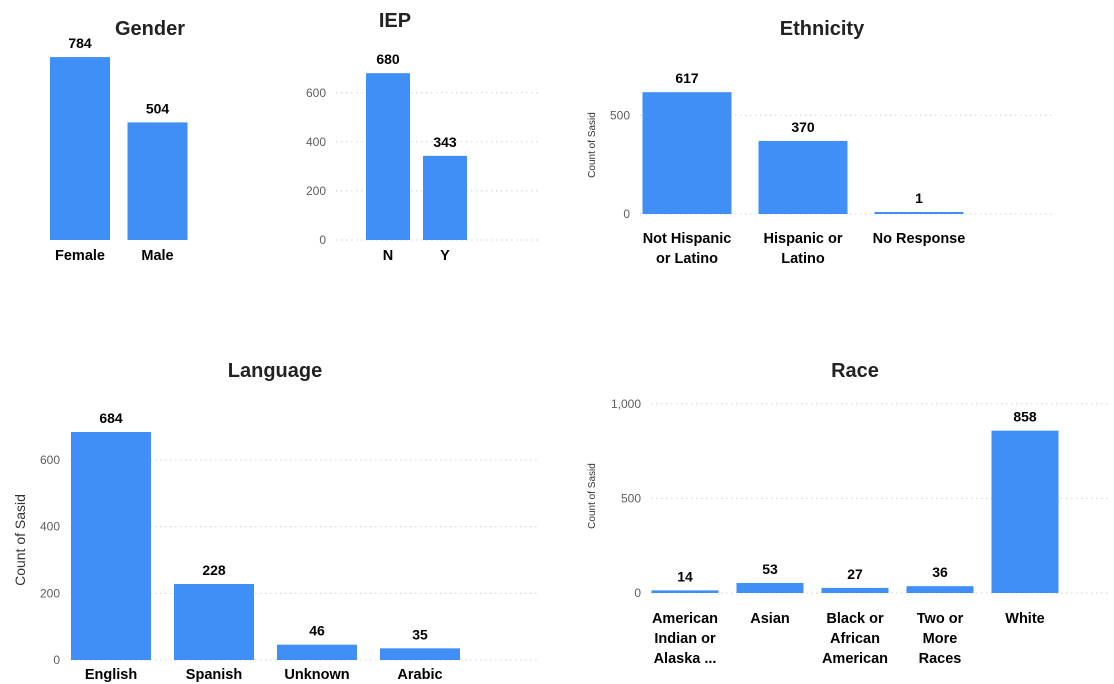  What do you see at coordinates (388, 256) in the screenshot?
I see `x-category-label: N` at bounding box center [388, 256].